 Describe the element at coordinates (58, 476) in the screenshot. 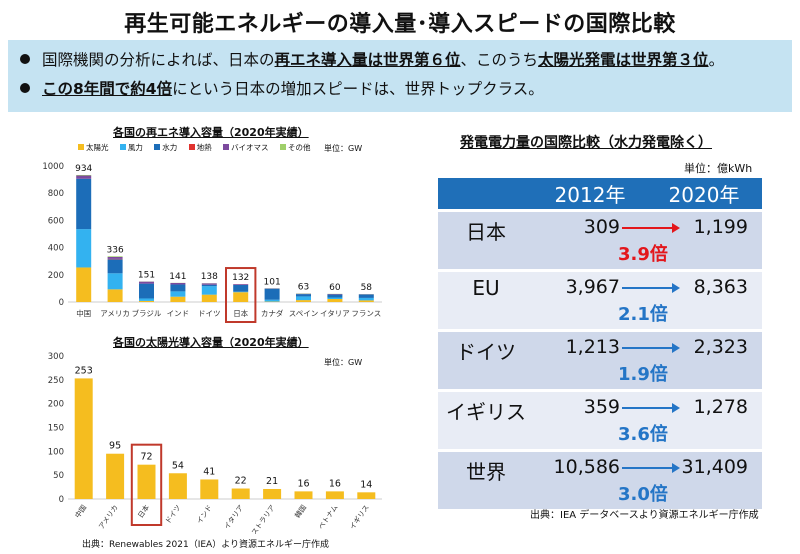

I see `chart2-ytick-label: 50` at that location.